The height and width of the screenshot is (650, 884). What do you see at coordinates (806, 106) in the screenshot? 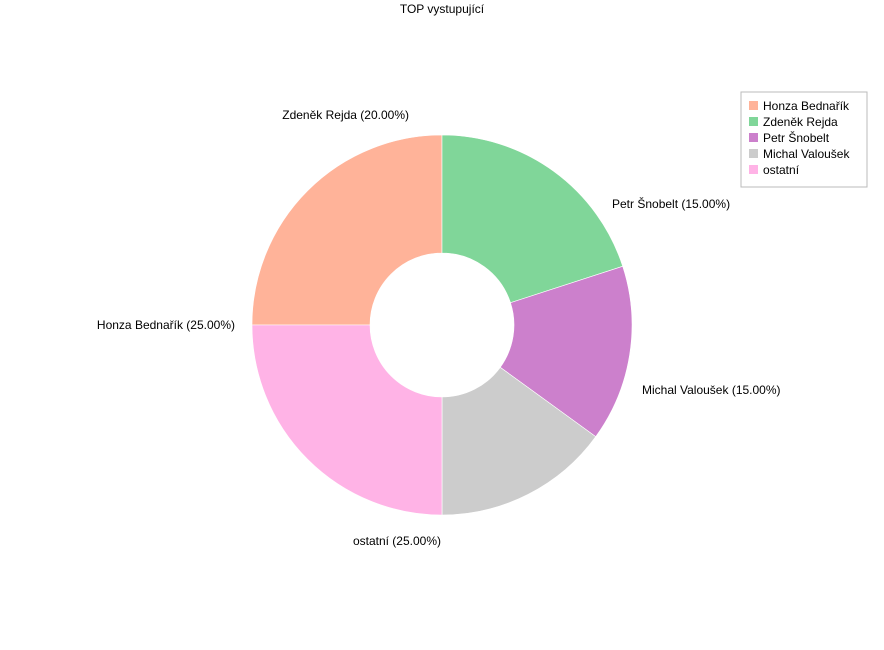
I see `legend-label-1: Honza Bednařík` at bounding box center [806, 106].